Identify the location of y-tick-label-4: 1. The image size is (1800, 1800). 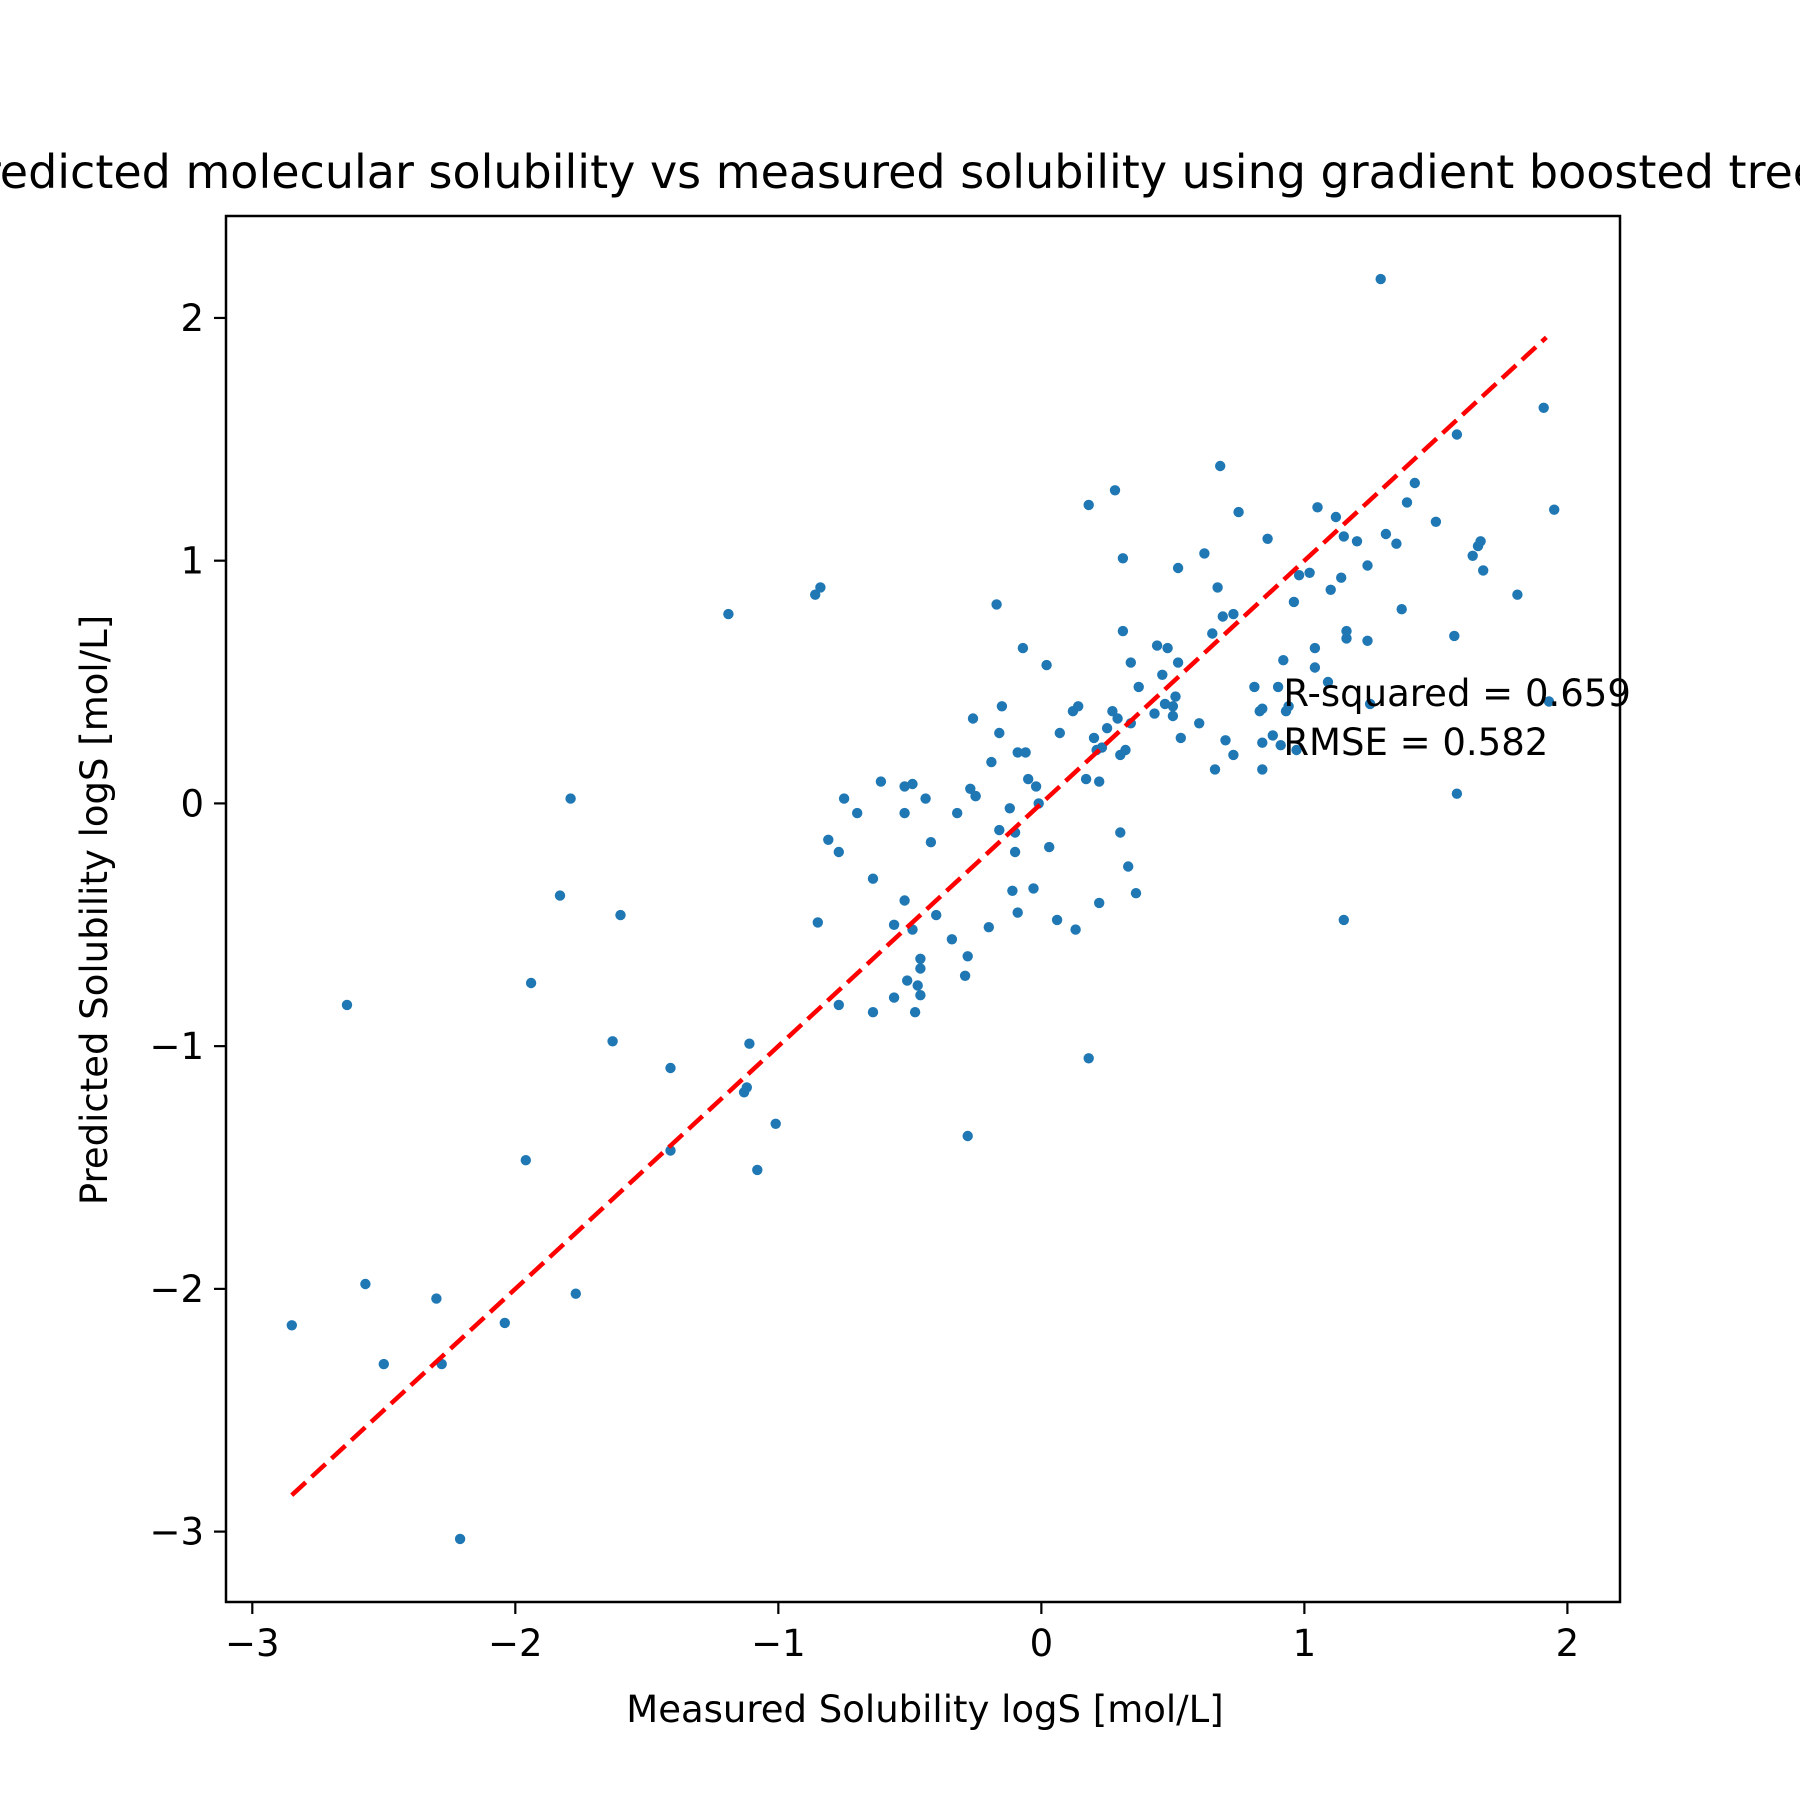
(192, 561).